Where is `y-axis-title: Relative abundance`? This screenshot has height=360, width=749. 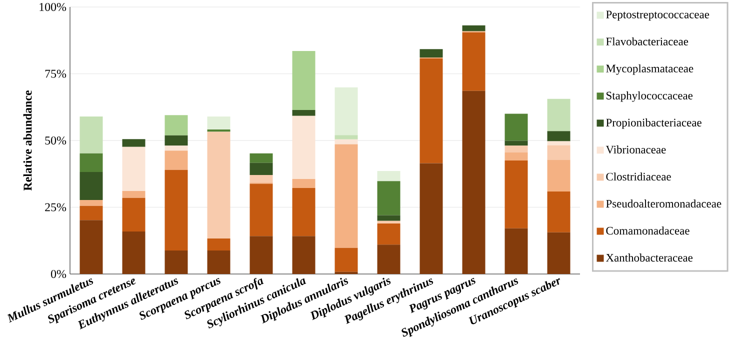
y-axis-title: Relative abundance is located at coordinates (27, 140).